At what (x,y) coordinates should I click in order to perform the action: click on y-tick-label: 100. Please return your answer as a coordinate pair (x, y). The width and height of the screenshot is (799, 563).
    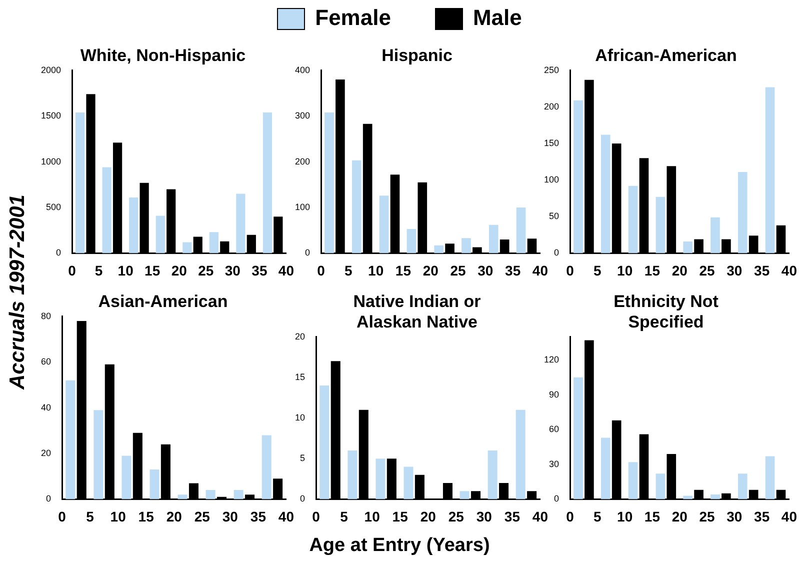
    Looking at the image, I should click on (552, 179).